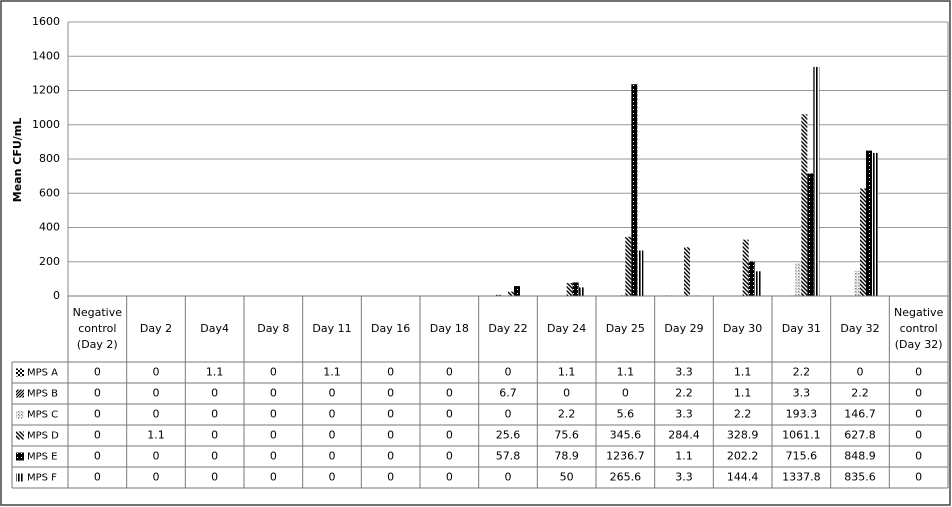 This screenshot has height=507, width=952. What do you see at coordinates (42, 394) in the screenshot?
I see `legend-label: MPS B` at bounding box center [42, 394].